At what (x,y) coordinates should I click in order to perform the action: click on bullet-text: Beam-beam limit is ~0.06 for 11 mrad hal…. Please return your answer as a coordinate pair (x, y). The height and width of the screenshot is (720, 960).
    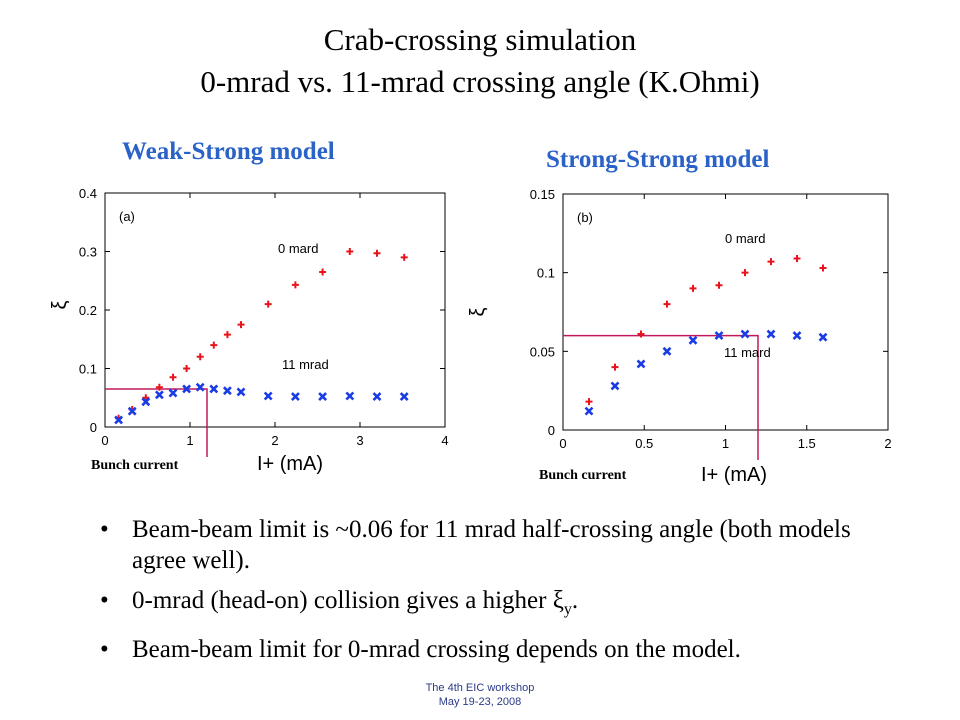
    Looking at the image, I should click on (491, 545).